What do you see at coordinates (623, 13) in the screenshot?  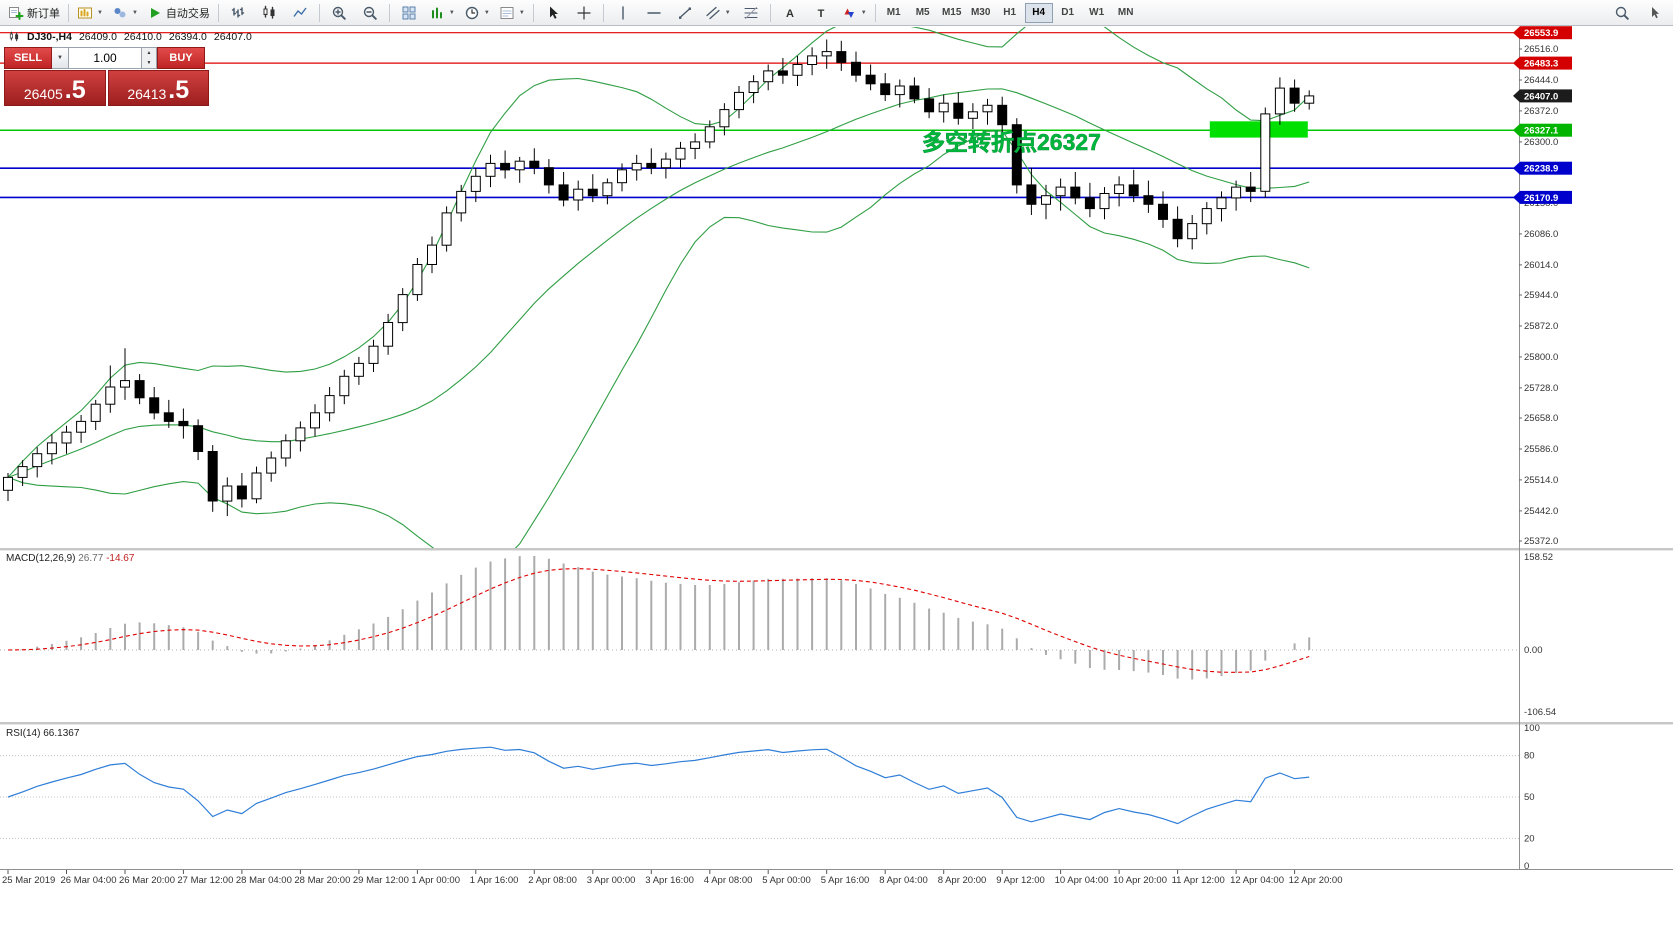 I see `vertical-line-button` at bounding box center [623, 13].